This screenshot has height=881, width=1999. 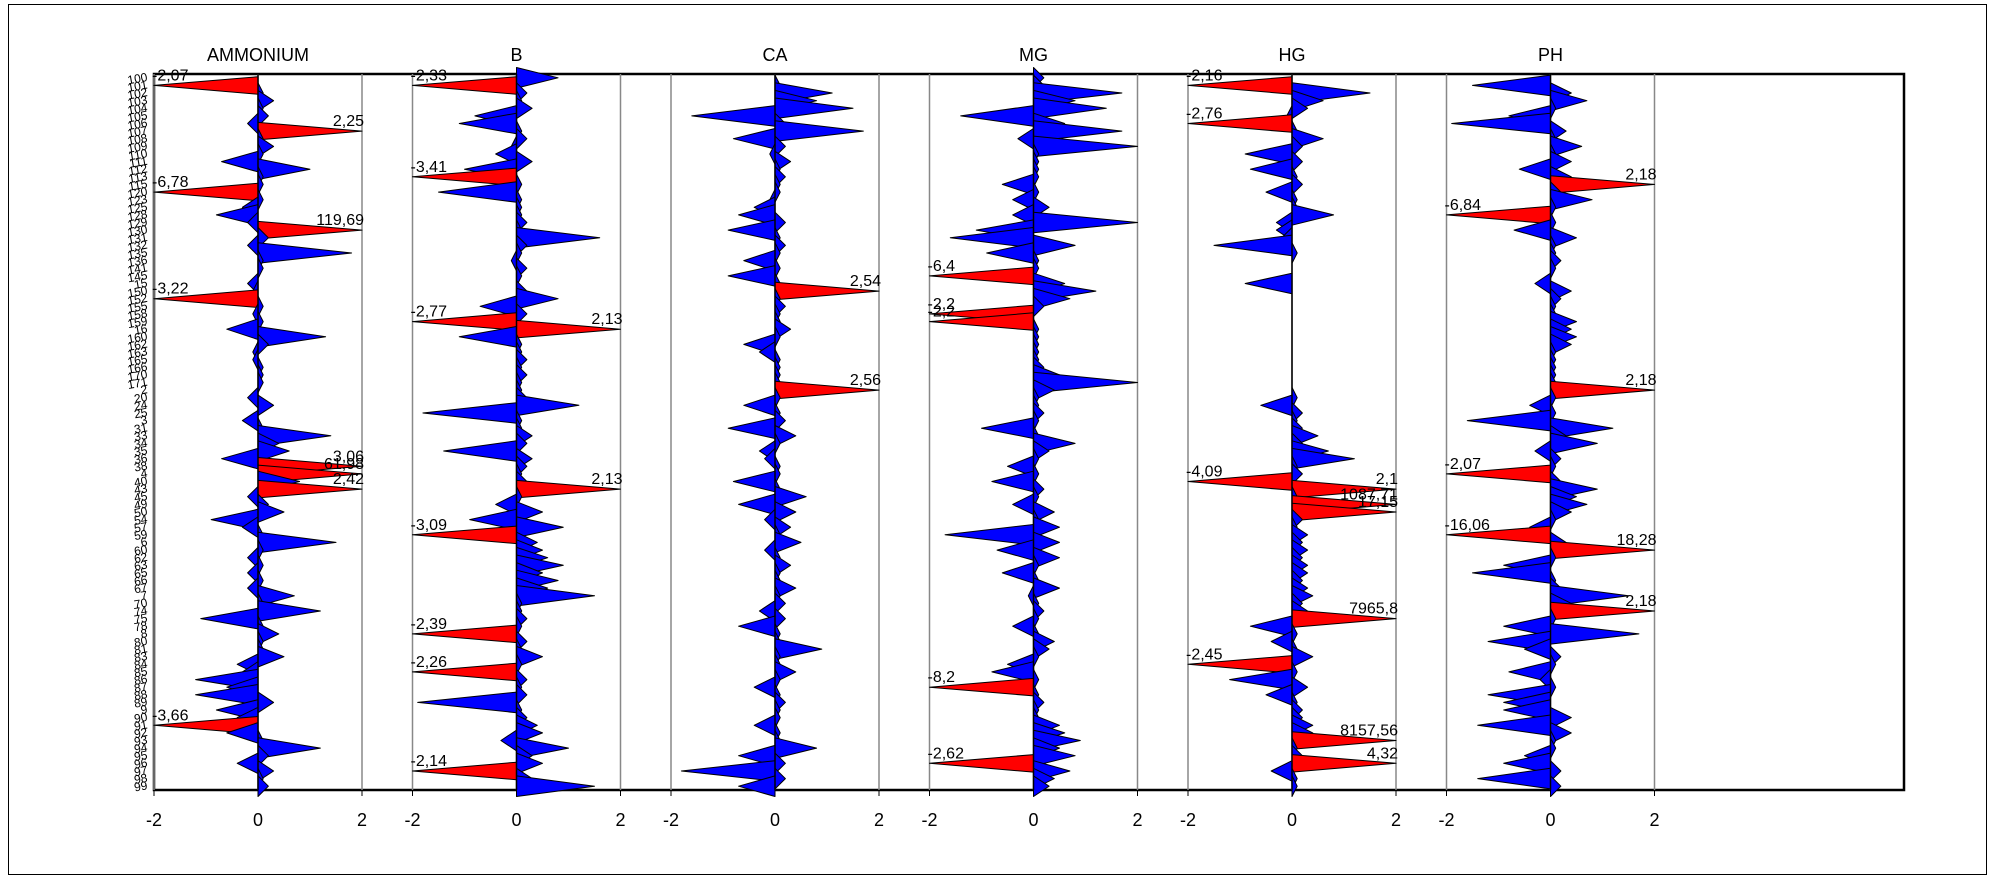 What do you see at coordinates (137, 345) in the screenshot?
I see `y-tick-label: 162` at bounding box center [137, 345].